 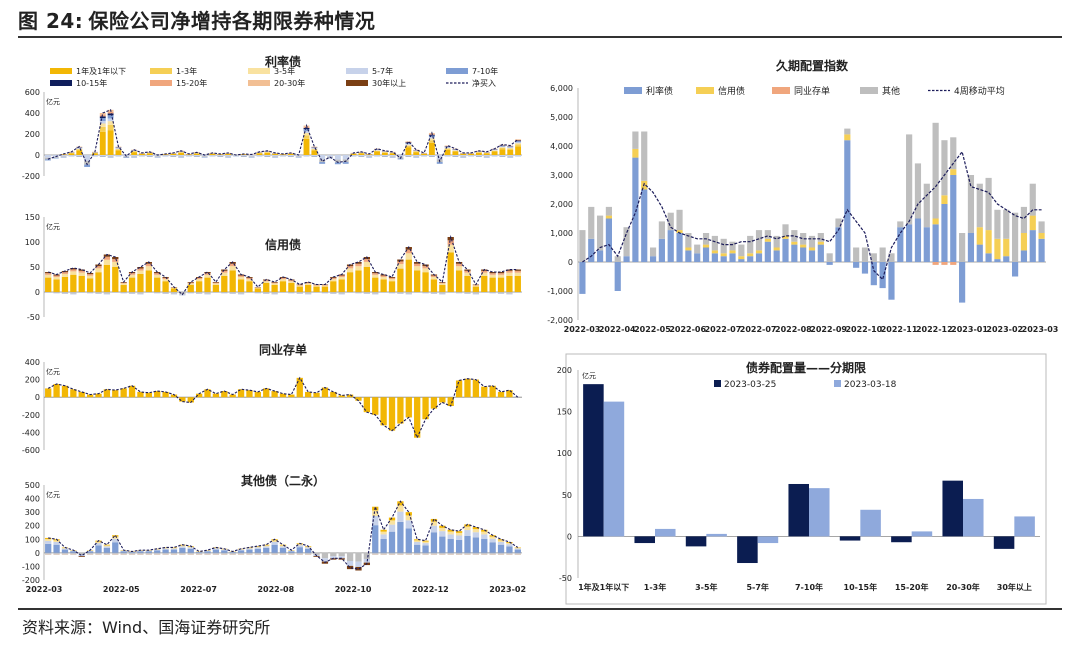 I want to click on bar-ncd, so click(x=476, y=388).